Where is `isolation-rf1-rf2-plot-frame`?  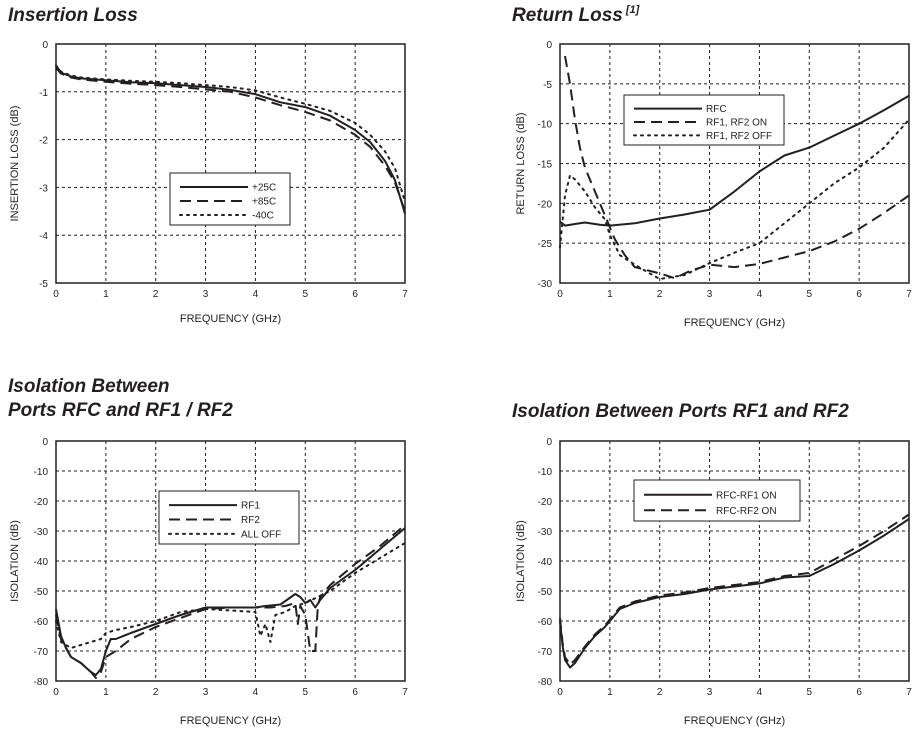
isolation-rf1-rf2-plot-frame is located at coordinates (734, 561).